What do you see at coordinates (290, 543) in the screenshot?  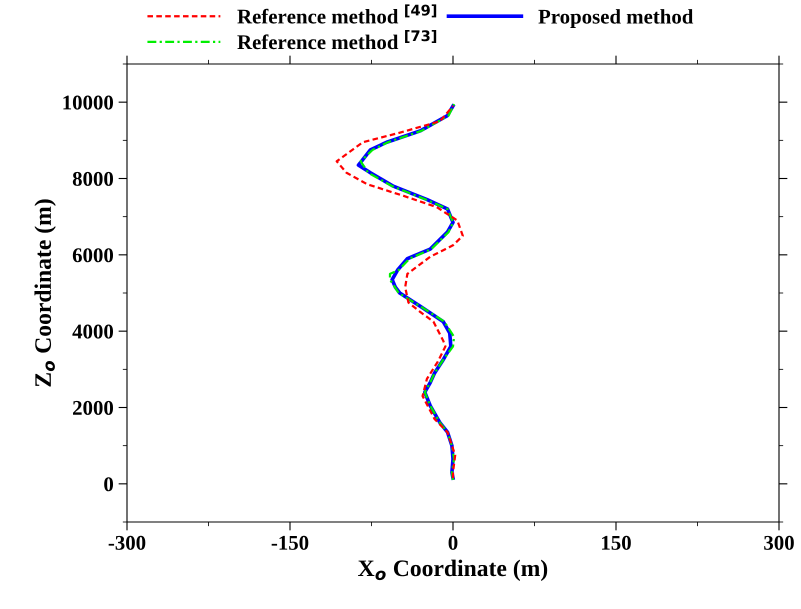 I see `x-tick-label: -150` at bounding box center [290, 543].